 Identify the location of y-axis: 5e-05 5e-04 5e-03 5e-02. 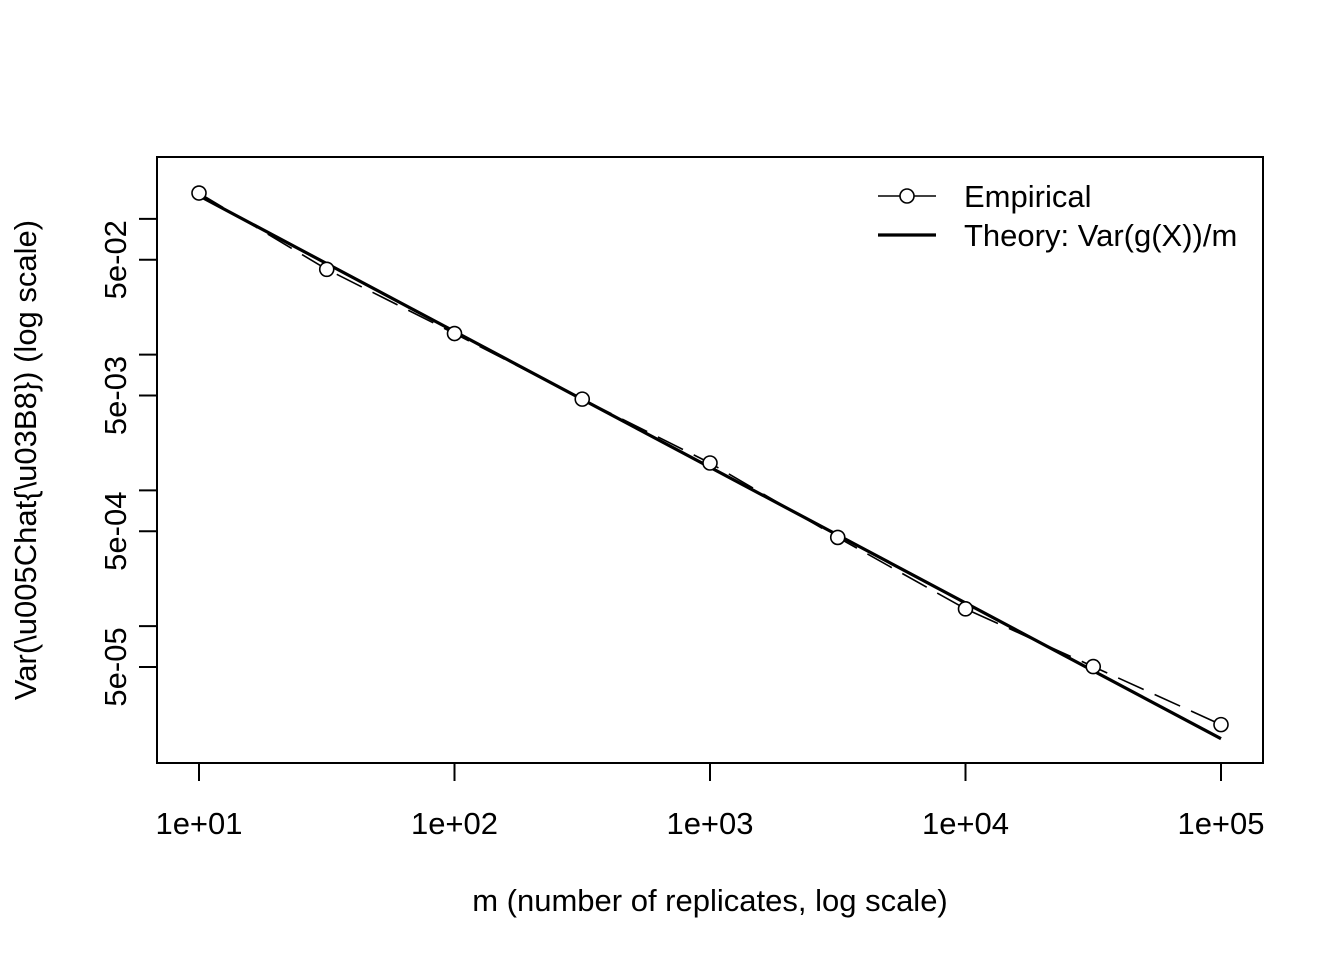
(128, 462).